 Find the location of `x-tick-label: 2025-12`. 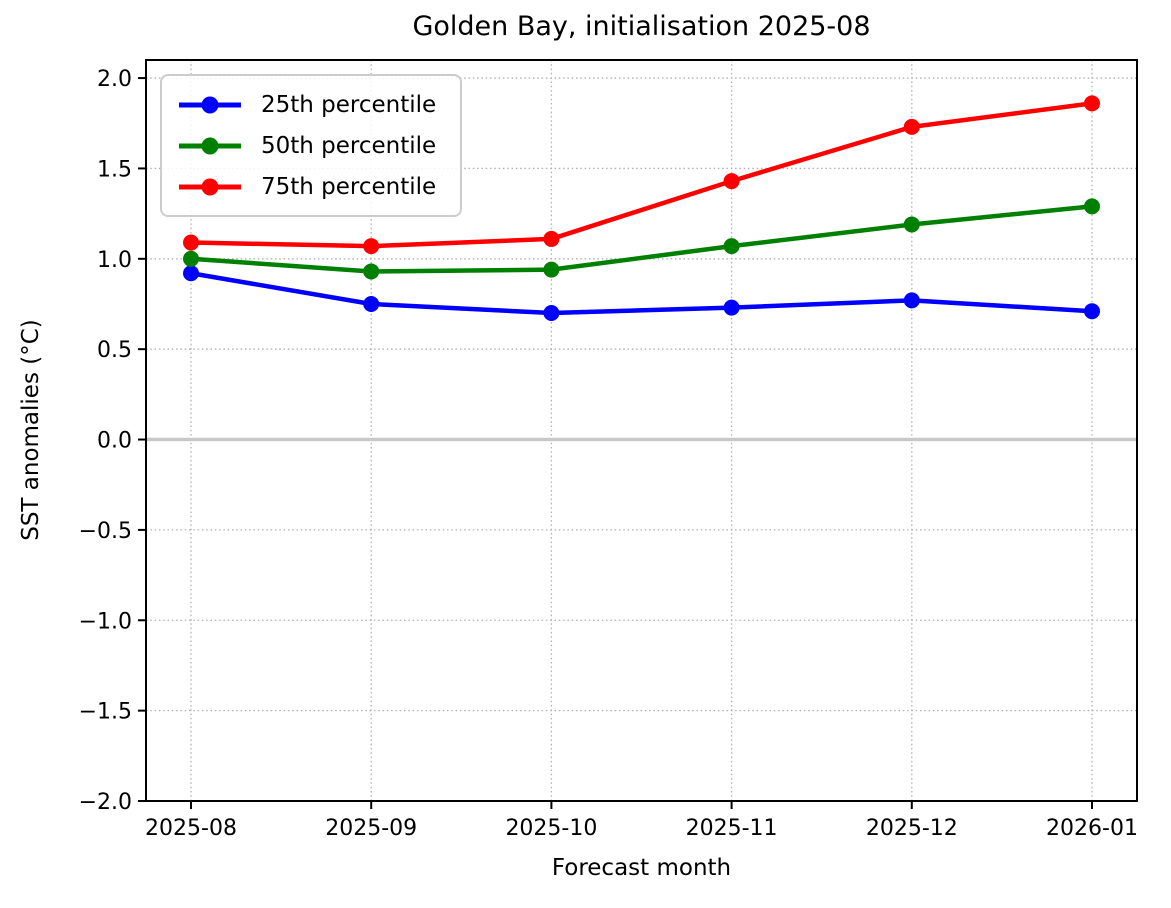

x-tick-label: 2025-12 is located at coordinates (912, 828).